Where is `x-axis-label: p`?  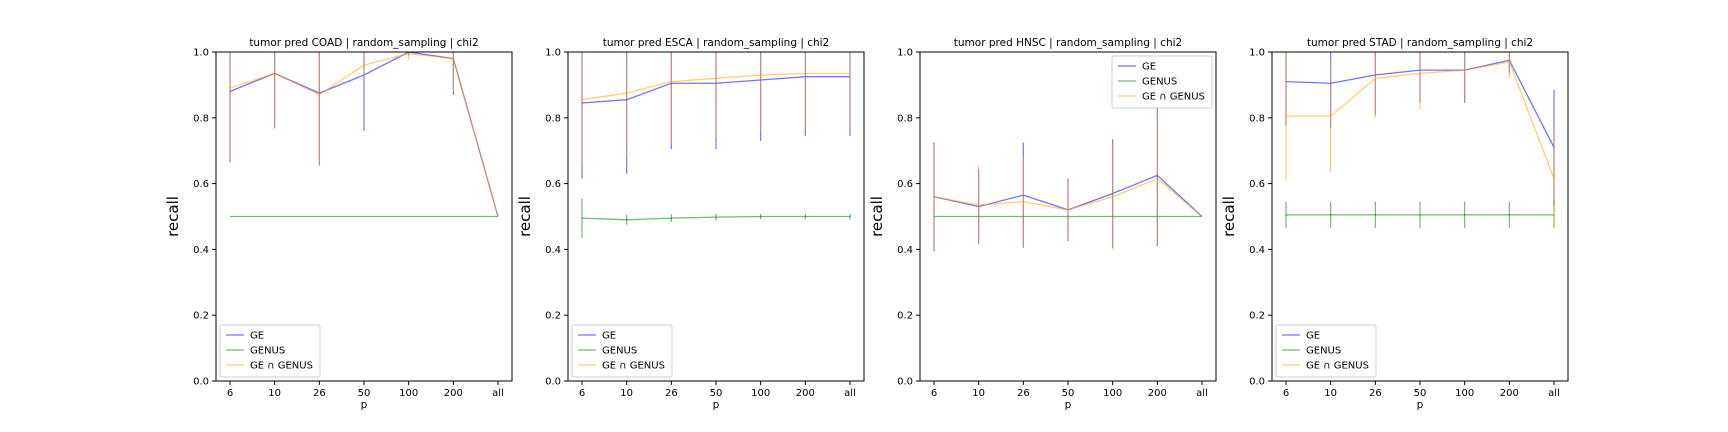
x-axis-label: p is located at coordinates (364, 405).